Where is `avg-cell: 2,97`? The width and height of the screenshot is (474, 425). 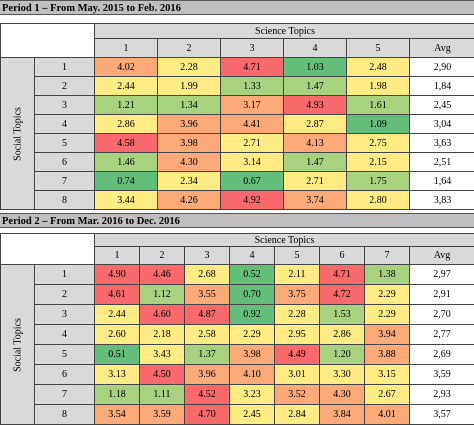 avg-cell: 2,97 is located at coordinates (442, 275).